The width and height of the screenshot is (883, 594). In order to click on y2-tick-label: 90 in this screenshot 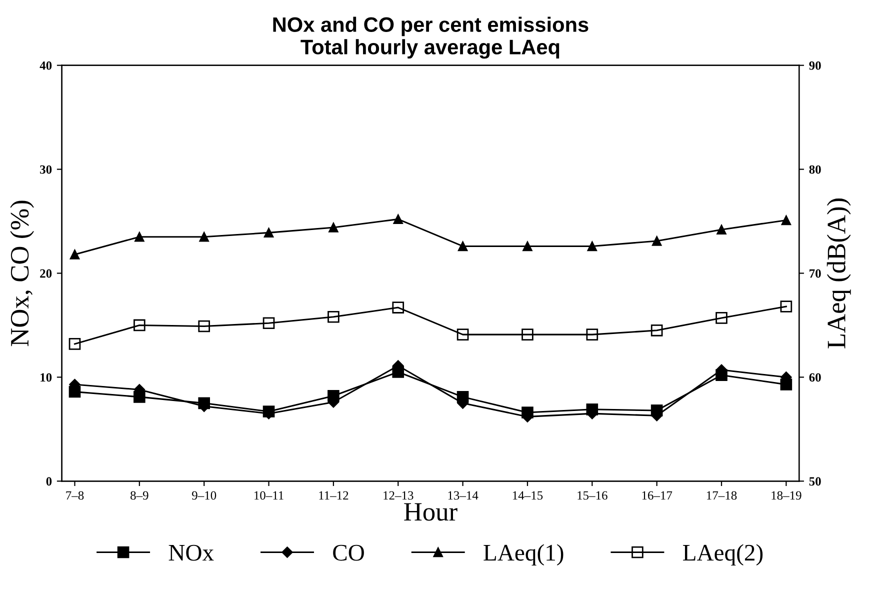, I will do `click(815, 65)`.